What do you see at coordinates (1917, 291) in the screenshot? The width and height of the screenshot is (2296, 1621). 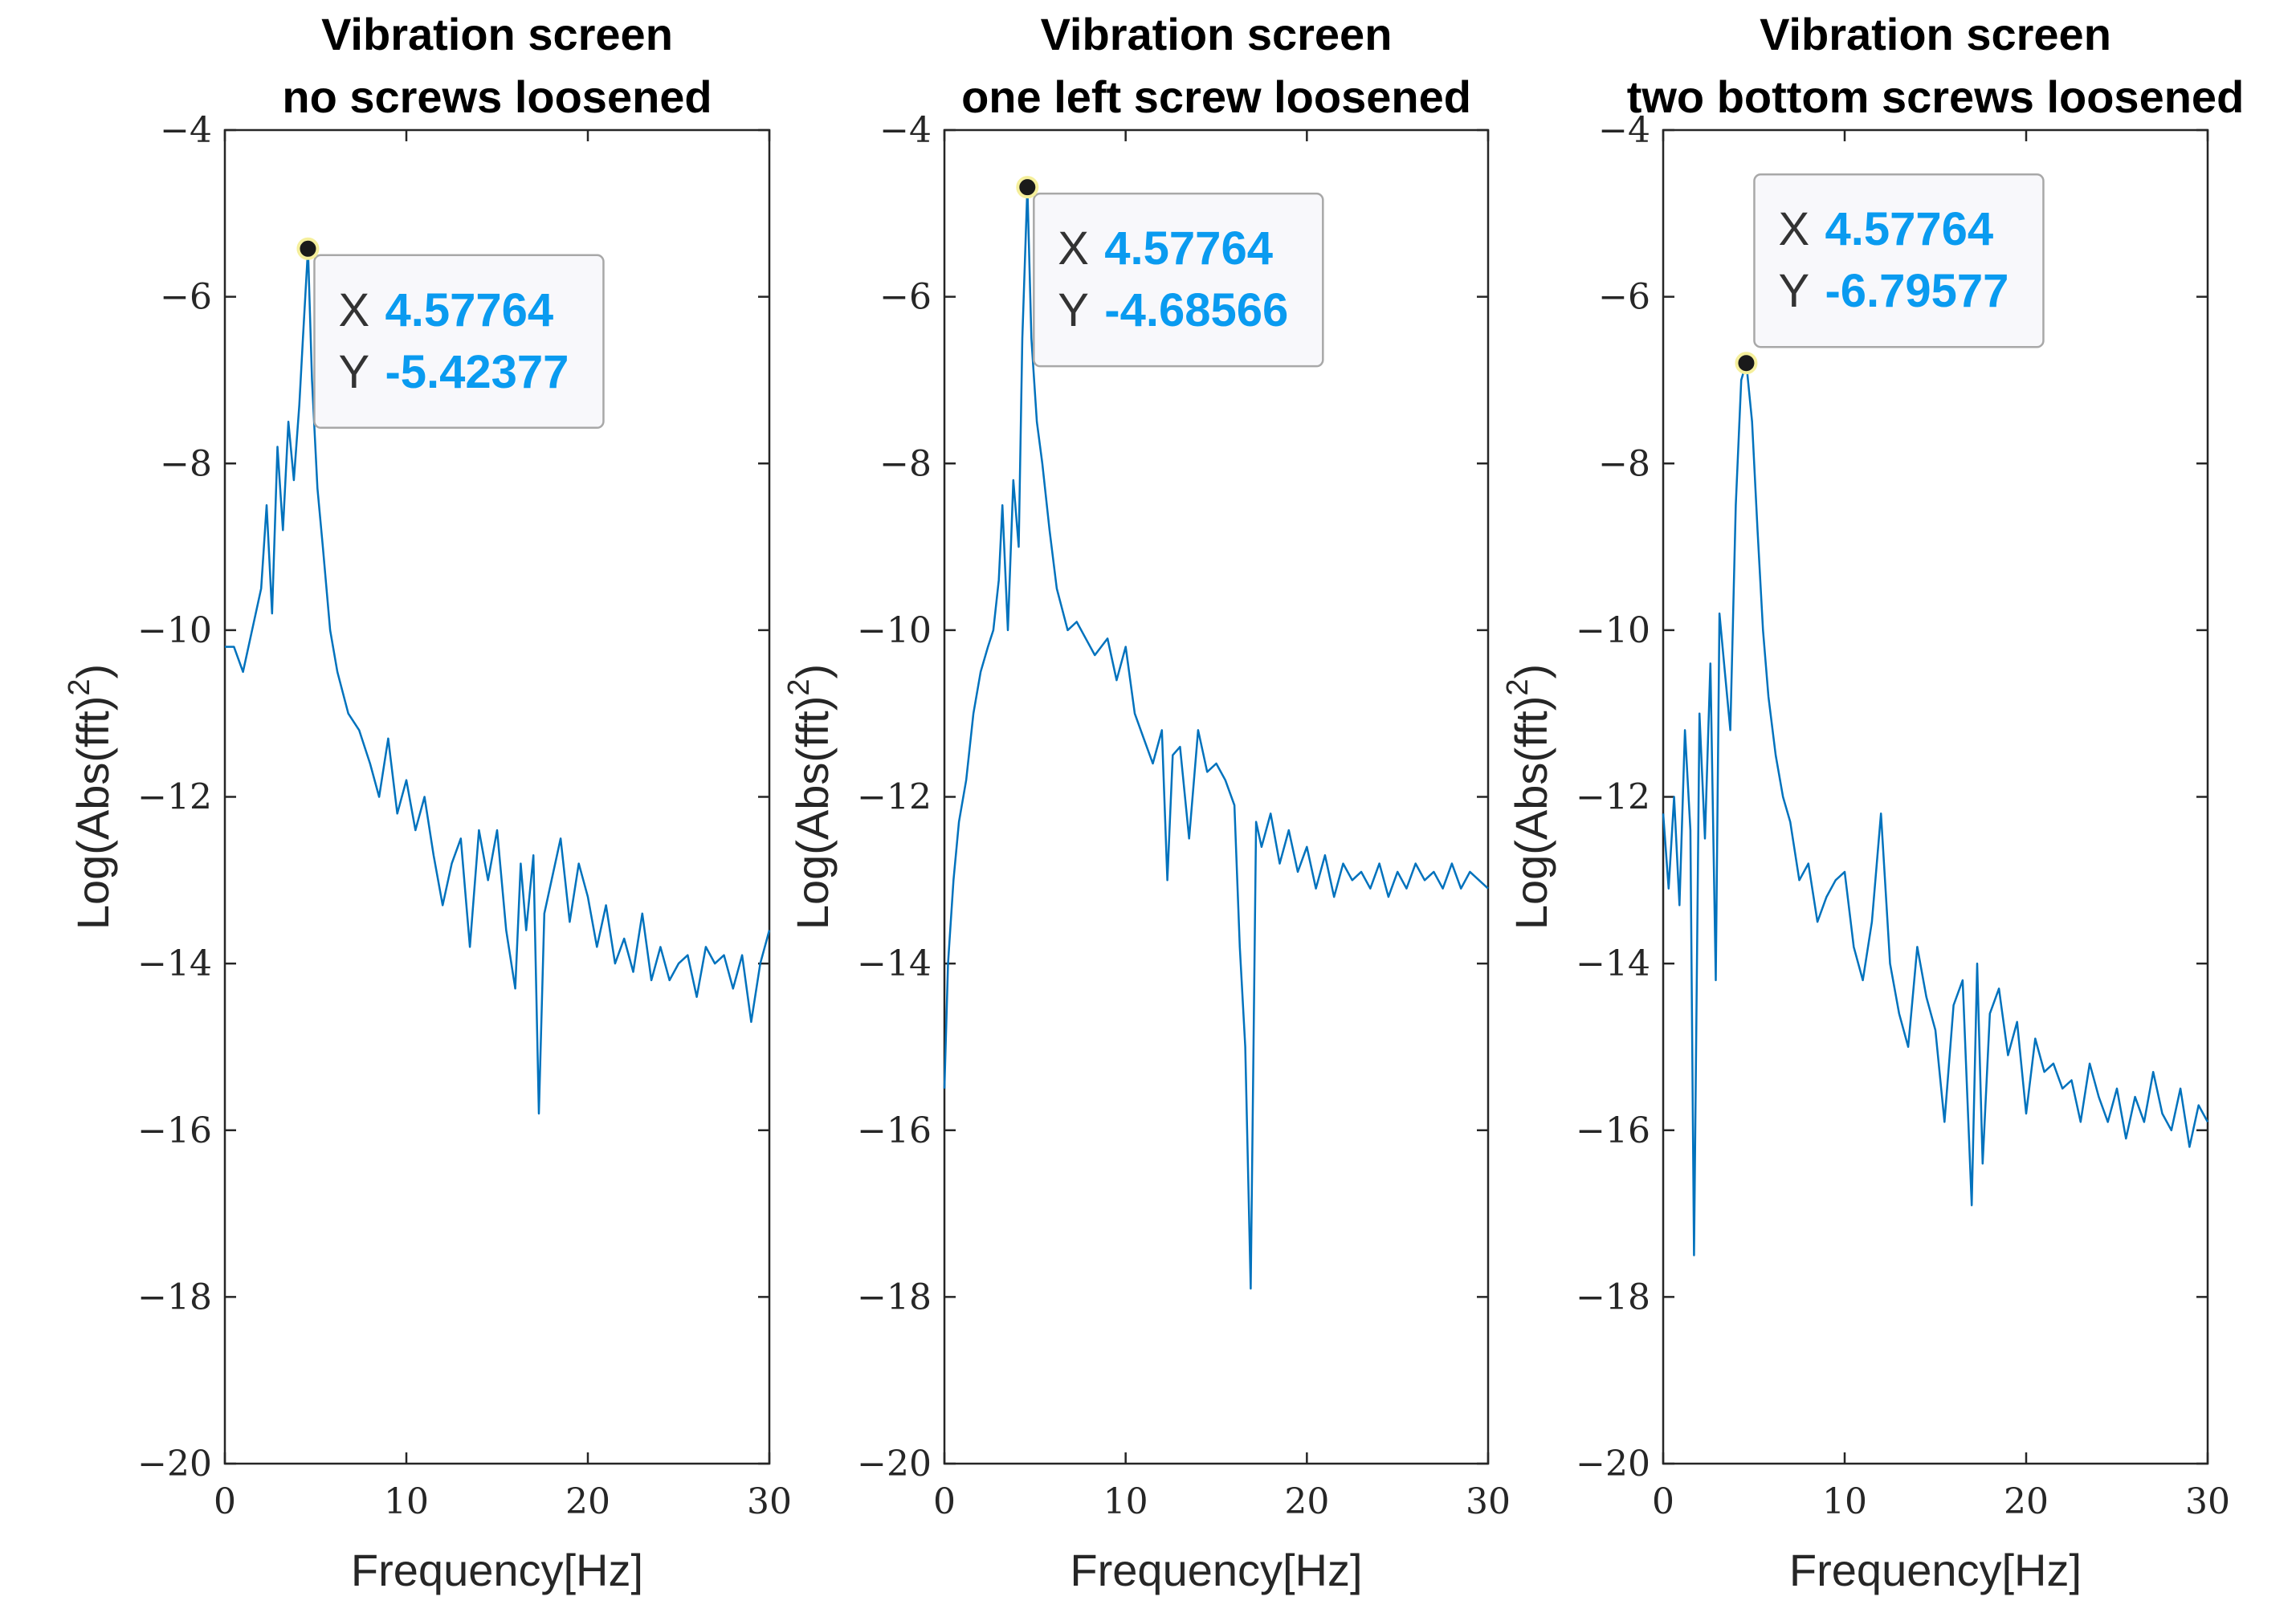 I see `datatip-y-value: -6.79577` at bounding box center [1917, 291].